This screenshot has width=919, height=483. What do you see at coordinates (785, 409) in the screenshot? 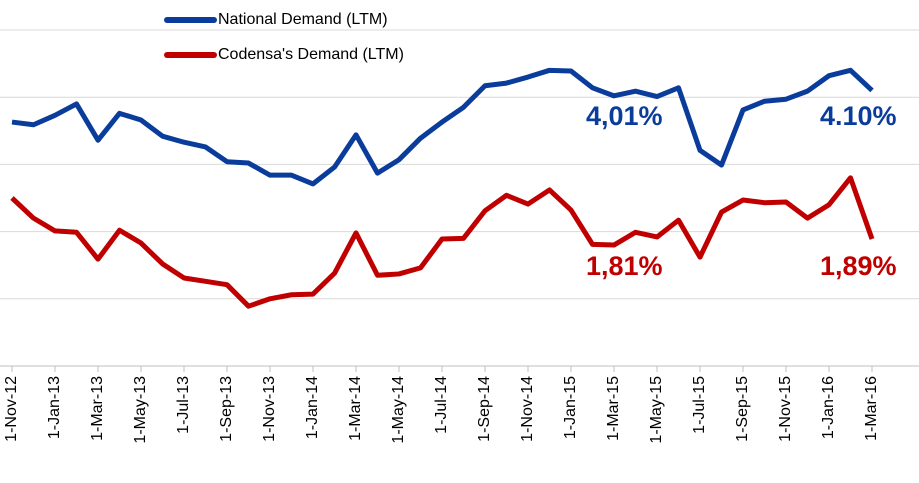
I see `x-tick-label: 1-Nov-15` at bounding box center [785, 409].